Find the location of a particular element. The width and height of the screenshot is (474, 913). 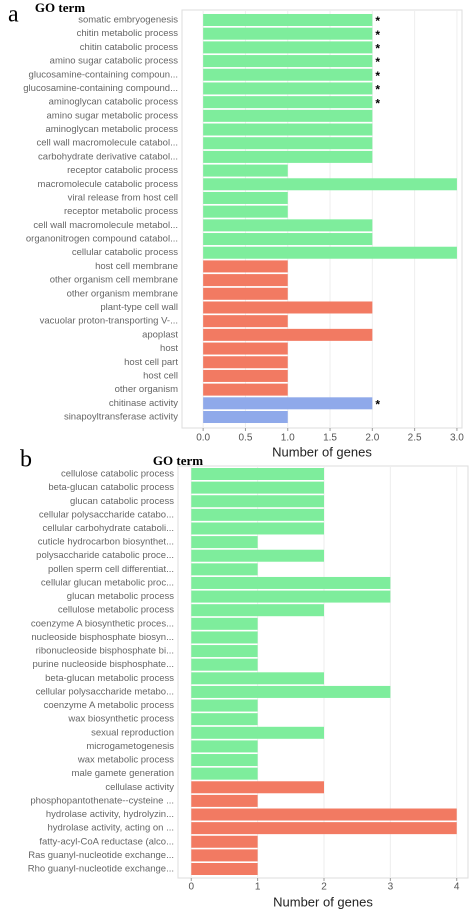

panel-label: a is located at coordinates (13, 15).